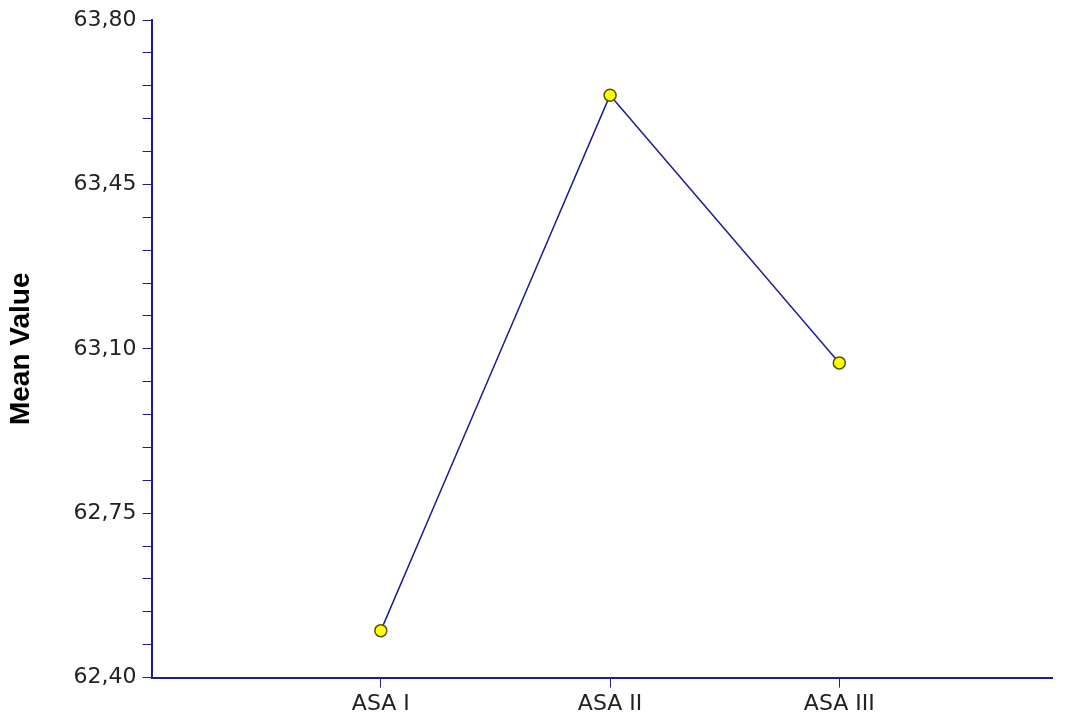 This screenshot has width=1067, height=727. What do you see at coordinates (105, 511) in the screenshot?
I see `y-tick-label: 62,75` at bounding box center [105, 511].